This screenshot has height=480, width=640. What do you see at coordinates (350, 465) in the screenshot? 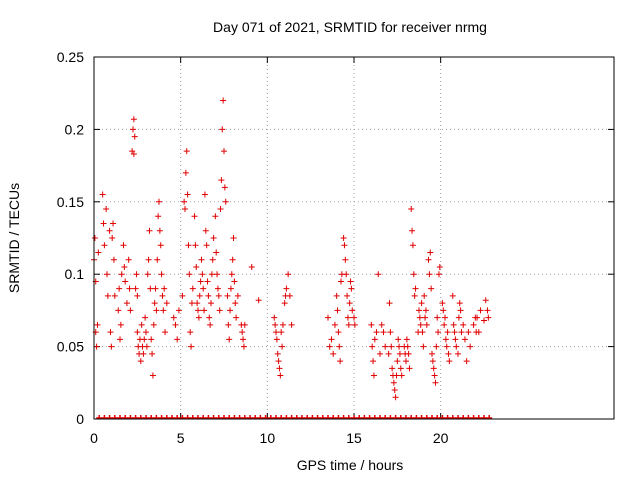
I see `x-axis-label: GPS time / hours` at bounding box center [350, 465].